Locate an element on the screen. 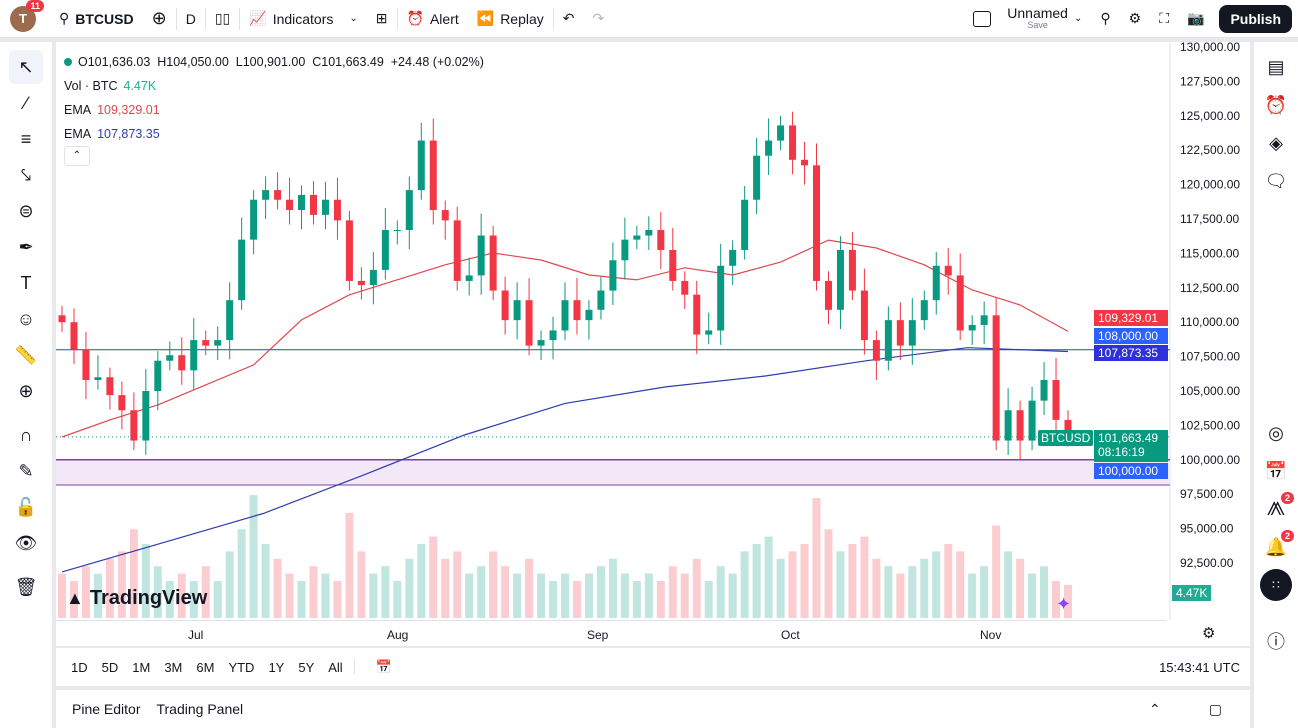 The image size is (1298, 728). price-tick: 125,000.00 is located at coordinates (1210, 116).